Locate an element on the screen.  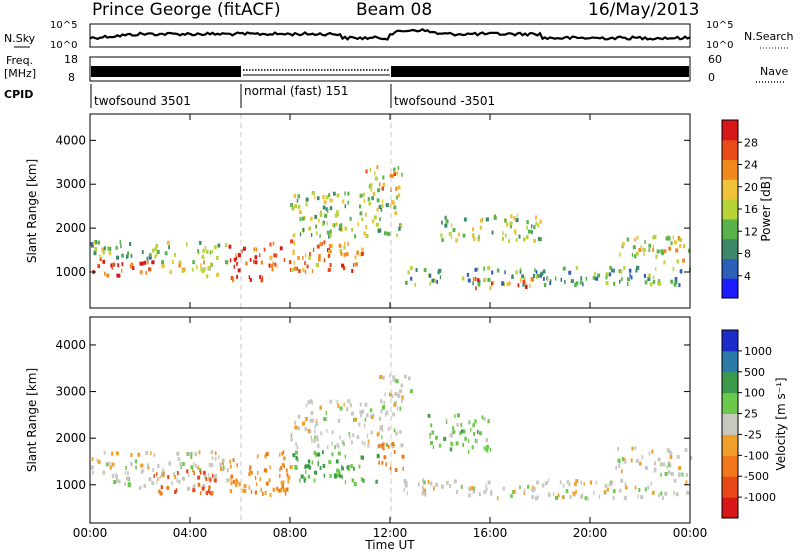
power-colorbar: 28 24 20 16 12 8 4 Power [dB] is located at coordinates (747, 209).